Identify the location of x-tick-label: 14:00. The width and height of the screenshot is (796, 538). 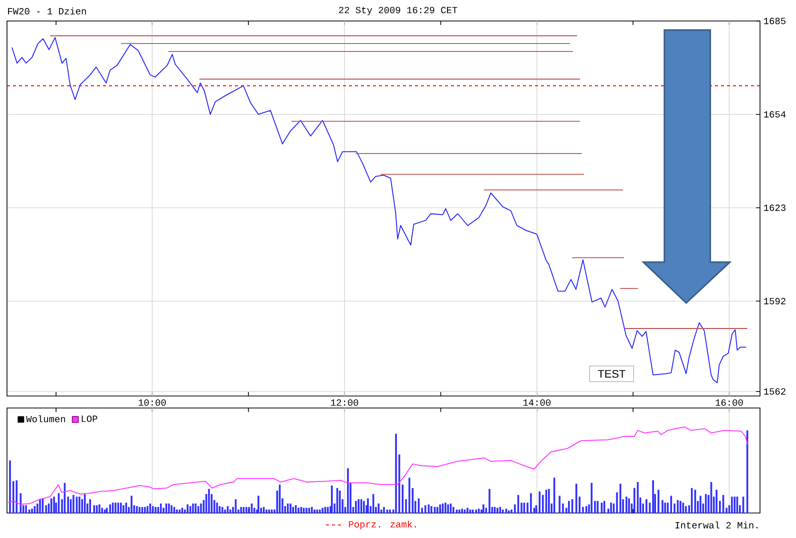
(537, 402).